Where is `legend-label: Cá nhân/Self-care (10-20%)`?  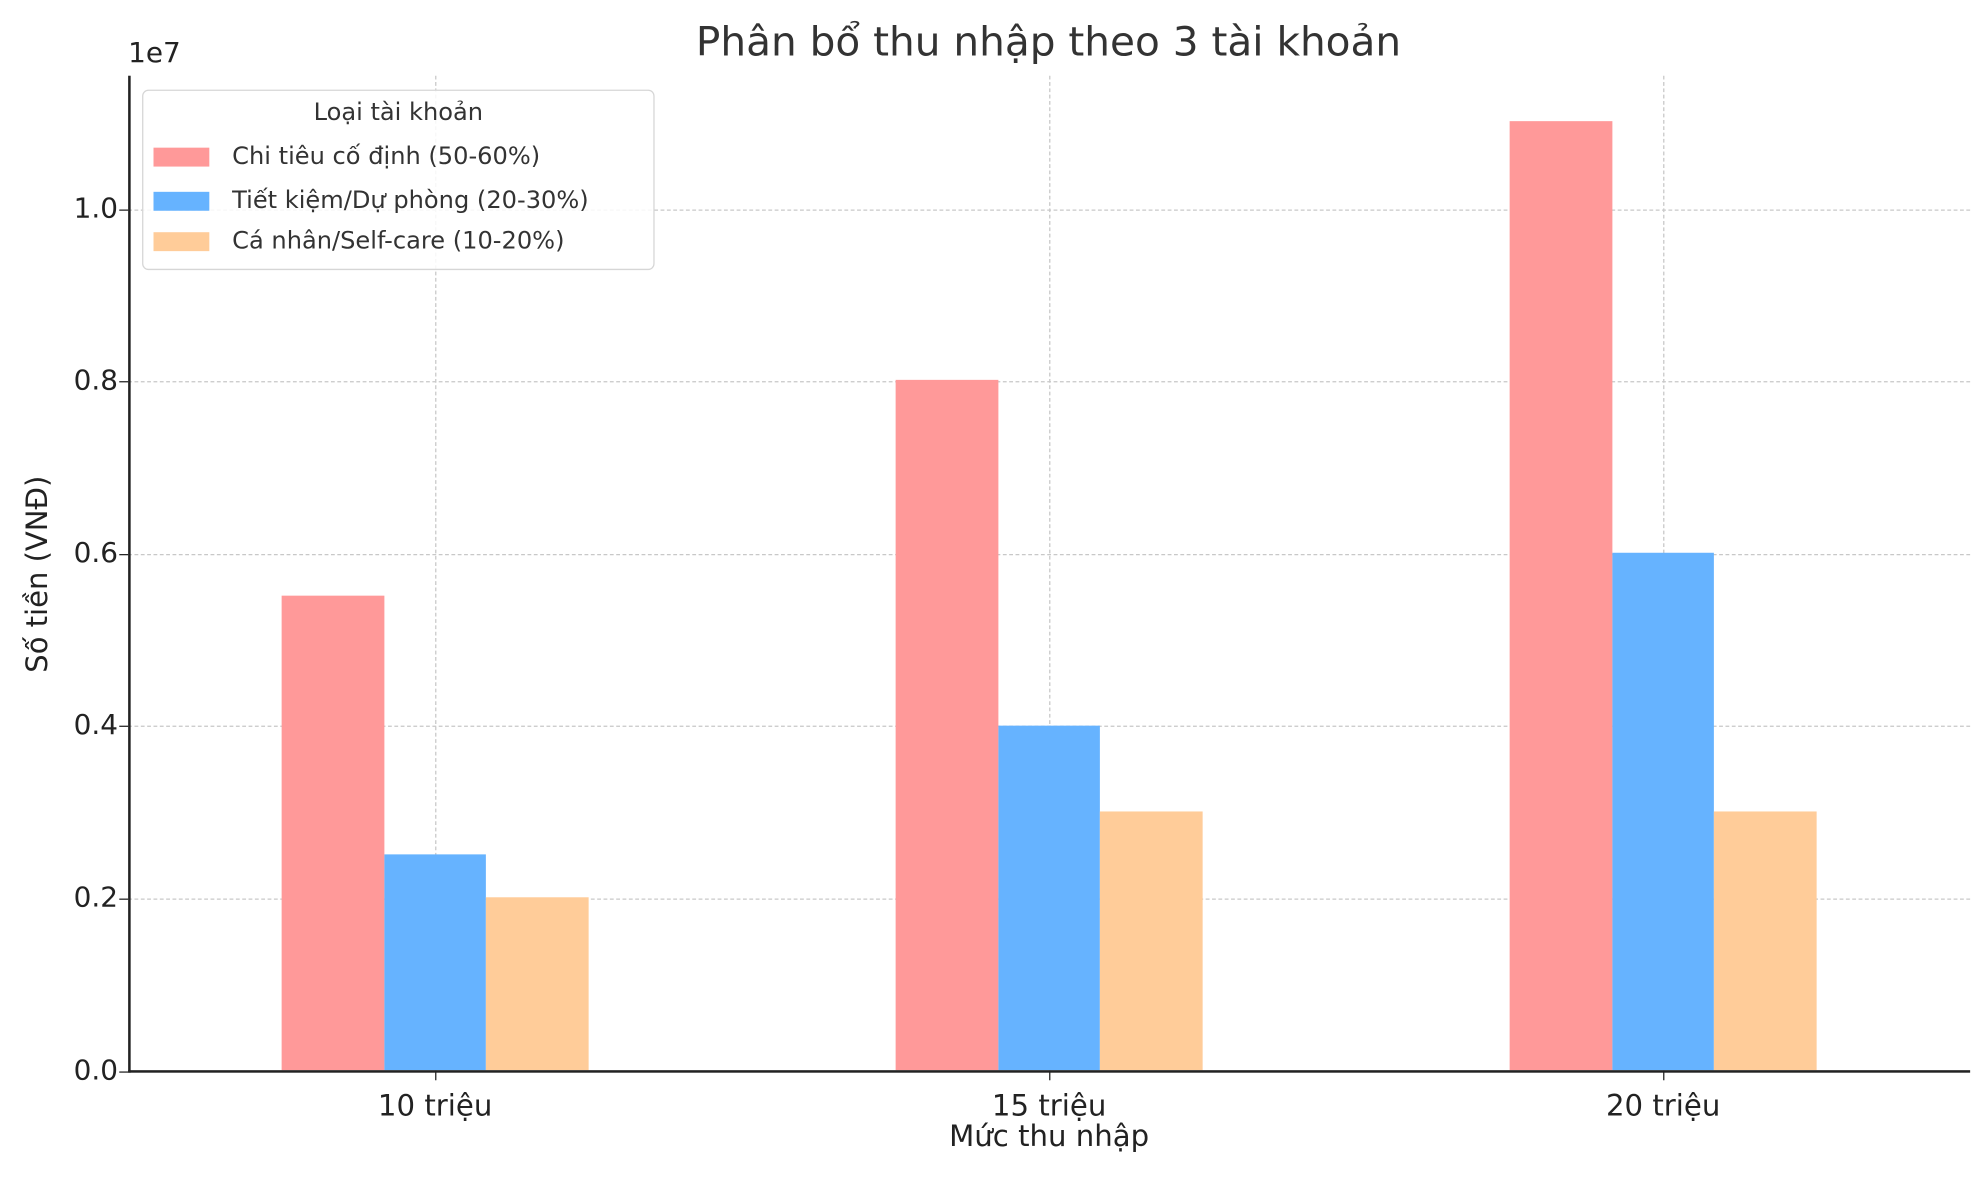 legend-label: Cá nhân/Self-care (10-20%) is located at coordinates (398, 241).